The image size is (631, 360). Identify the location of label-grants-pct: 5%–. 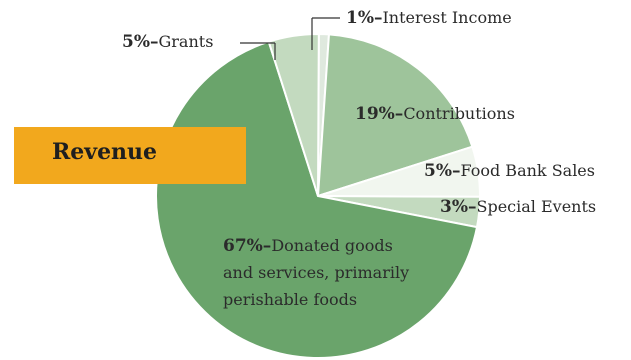
(140, 42).